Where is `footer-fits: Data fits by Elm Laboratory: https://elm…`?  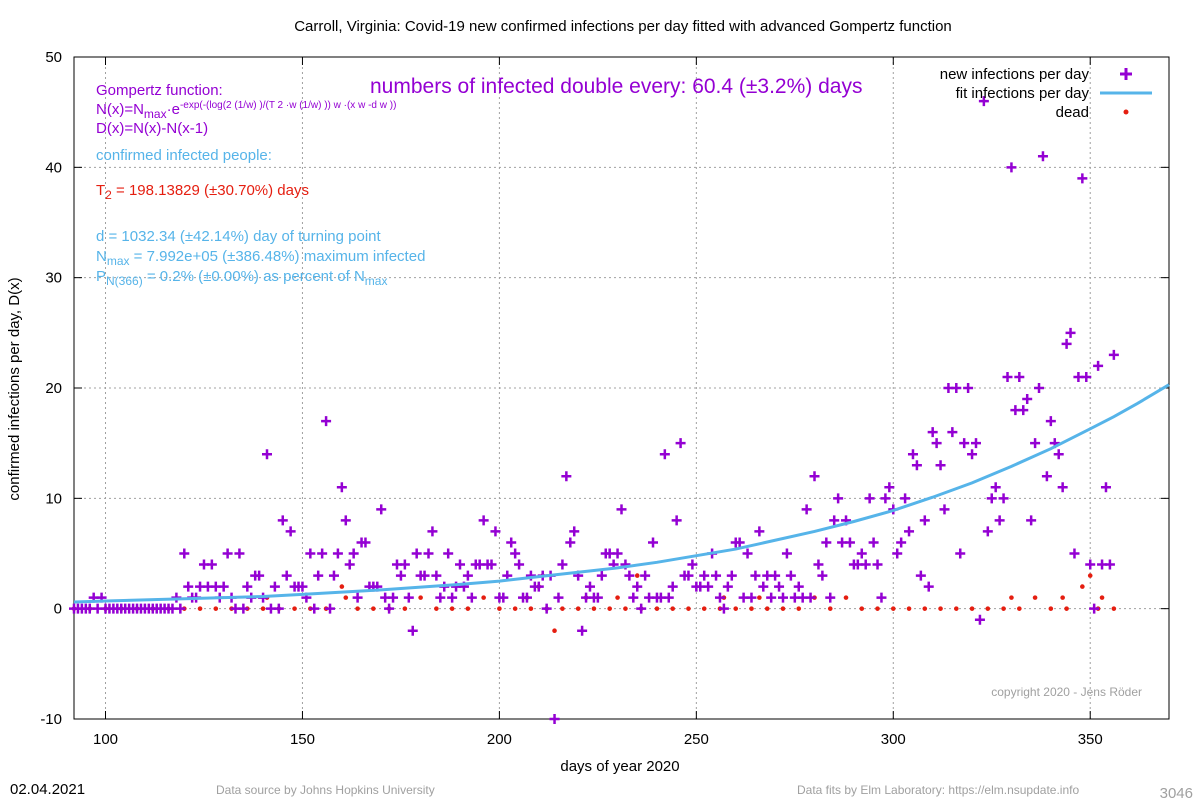
footer-fits: Data fits by Elm Laboratory: https://elm… is located at coordinates (938, 790).